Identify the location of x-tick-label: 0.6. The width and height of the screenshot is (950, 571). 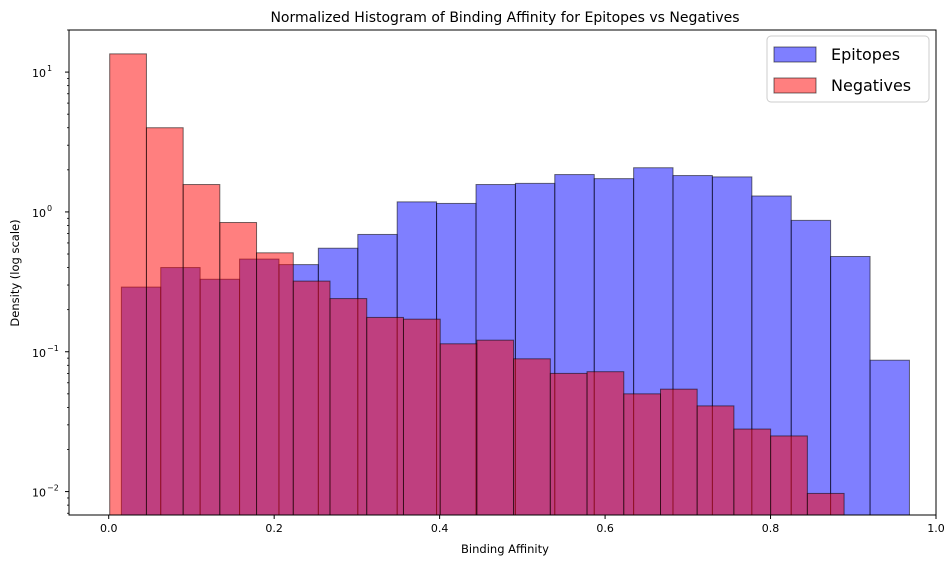
(605, 528).